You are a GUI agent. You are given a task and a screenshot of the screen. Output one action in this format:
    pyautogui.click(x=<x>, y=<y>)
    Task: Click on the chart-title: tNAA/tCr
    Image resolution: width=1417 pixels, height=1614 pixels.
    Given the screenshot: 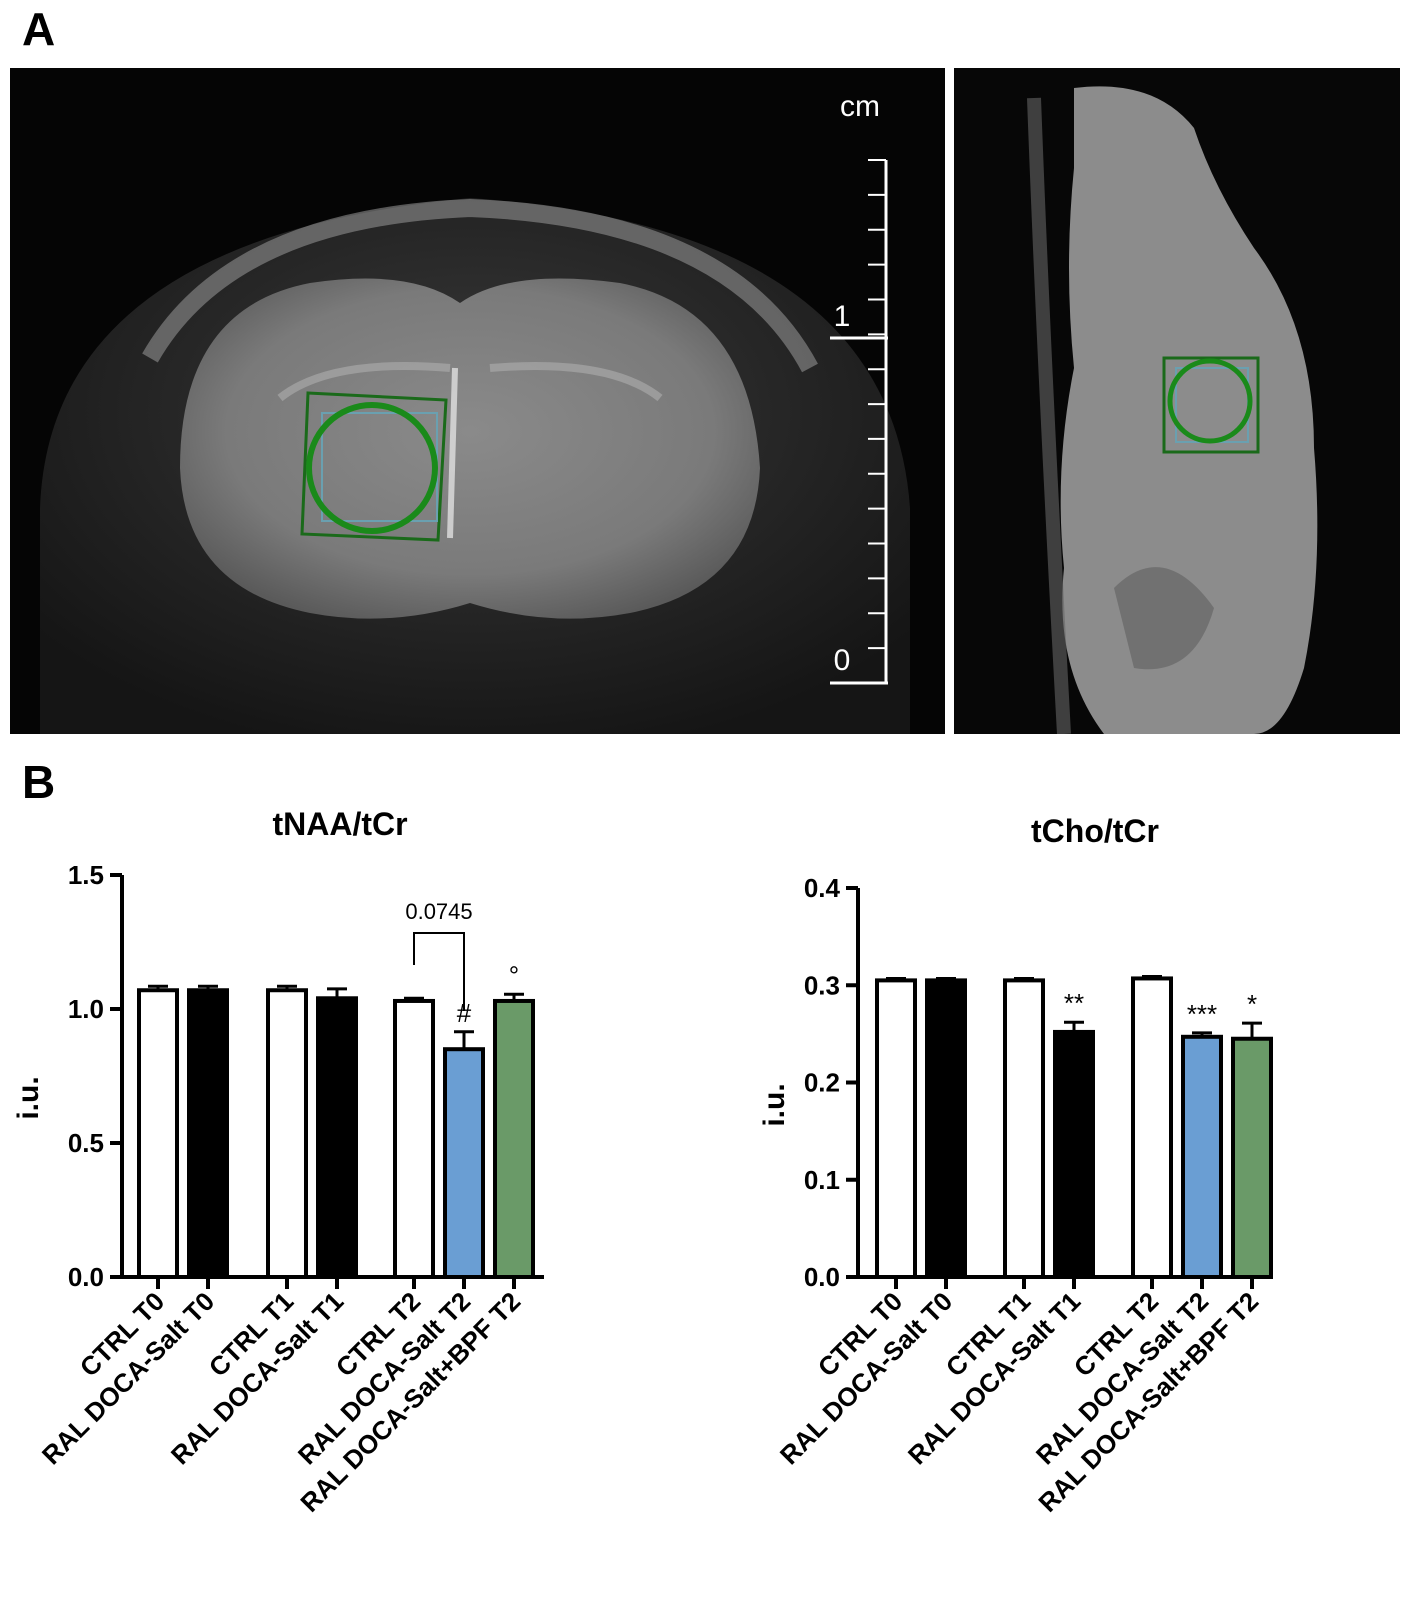 What is the action you would take?
    pyautogui.click(x=339, y=824)
    